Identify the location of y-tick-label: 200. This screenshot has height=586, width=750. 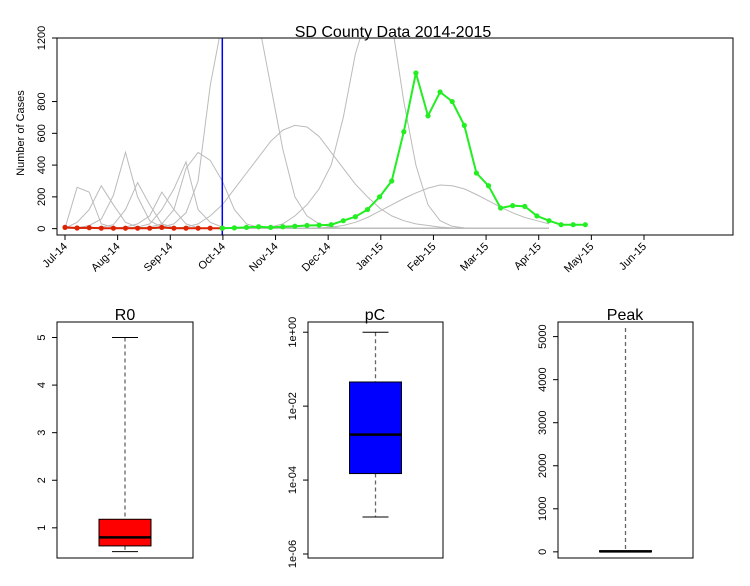
(42, 197).